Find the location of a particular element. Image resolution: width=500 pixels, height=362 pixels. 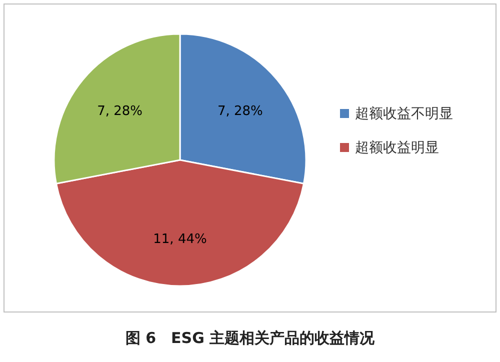

data-label: 11, 44% is located at coordinates (180, 240).